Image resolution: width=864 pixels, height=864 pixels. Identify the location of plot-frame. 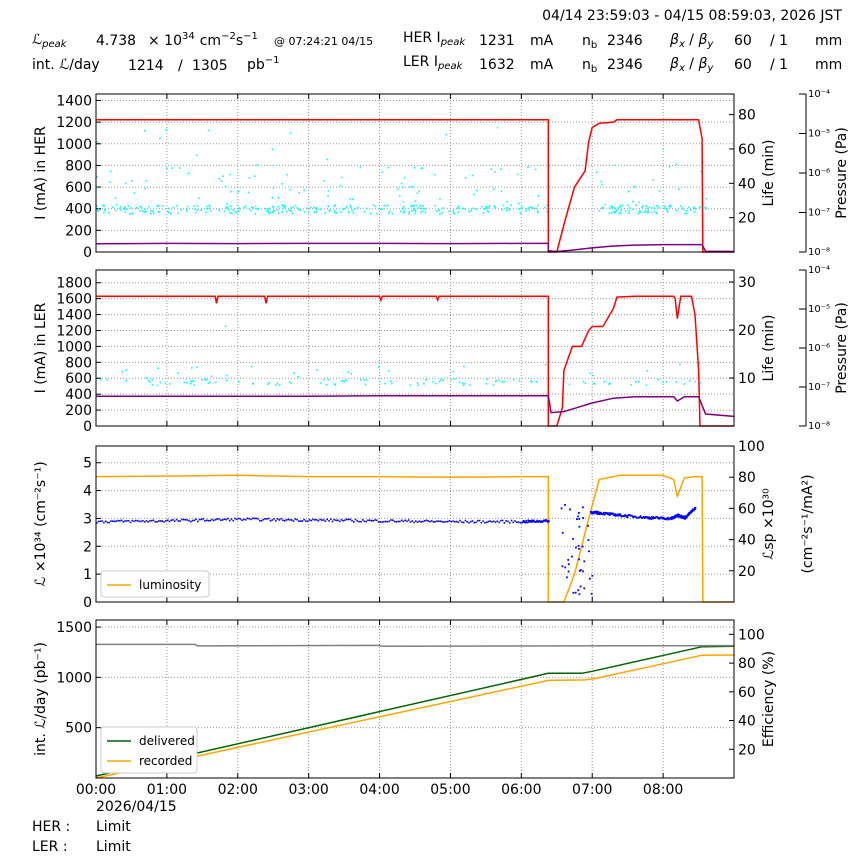
(415, 699).